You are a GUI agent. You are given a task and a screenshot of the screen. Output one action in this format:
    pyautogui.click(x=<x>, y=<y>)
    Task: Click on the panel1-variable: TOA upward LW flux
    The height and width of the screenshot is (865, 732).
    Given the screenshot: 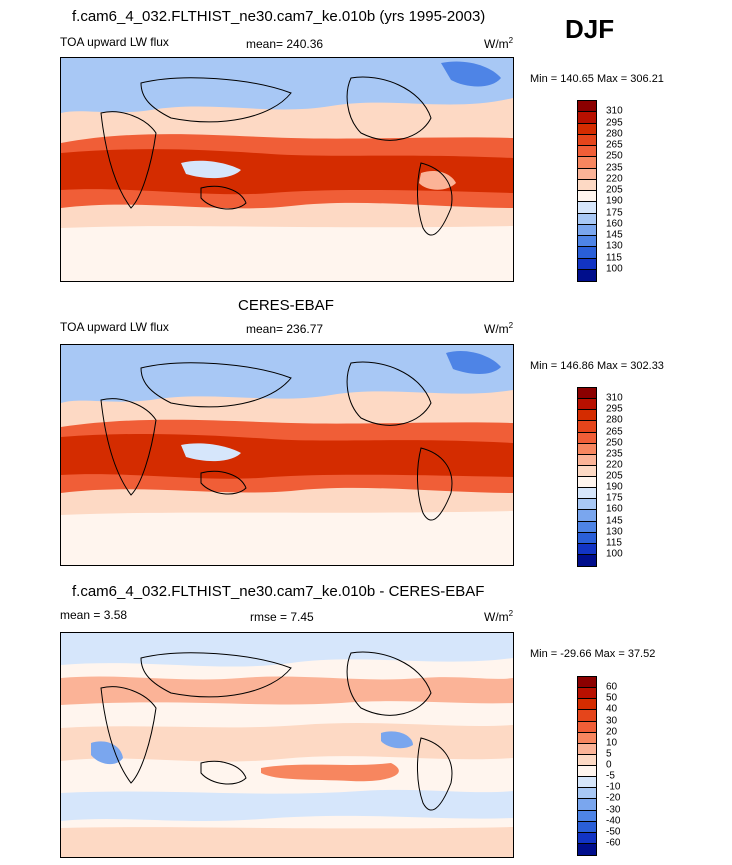 What is the action you would take?
    pyautogui.click(x=114, y=42)
    